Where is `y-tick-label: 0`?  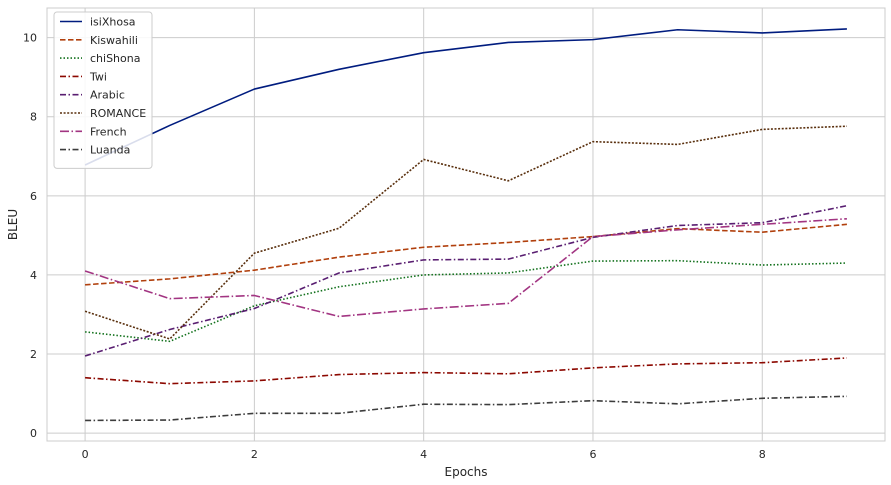 y-tick-label: 0 is located at coordinates (33, 433).